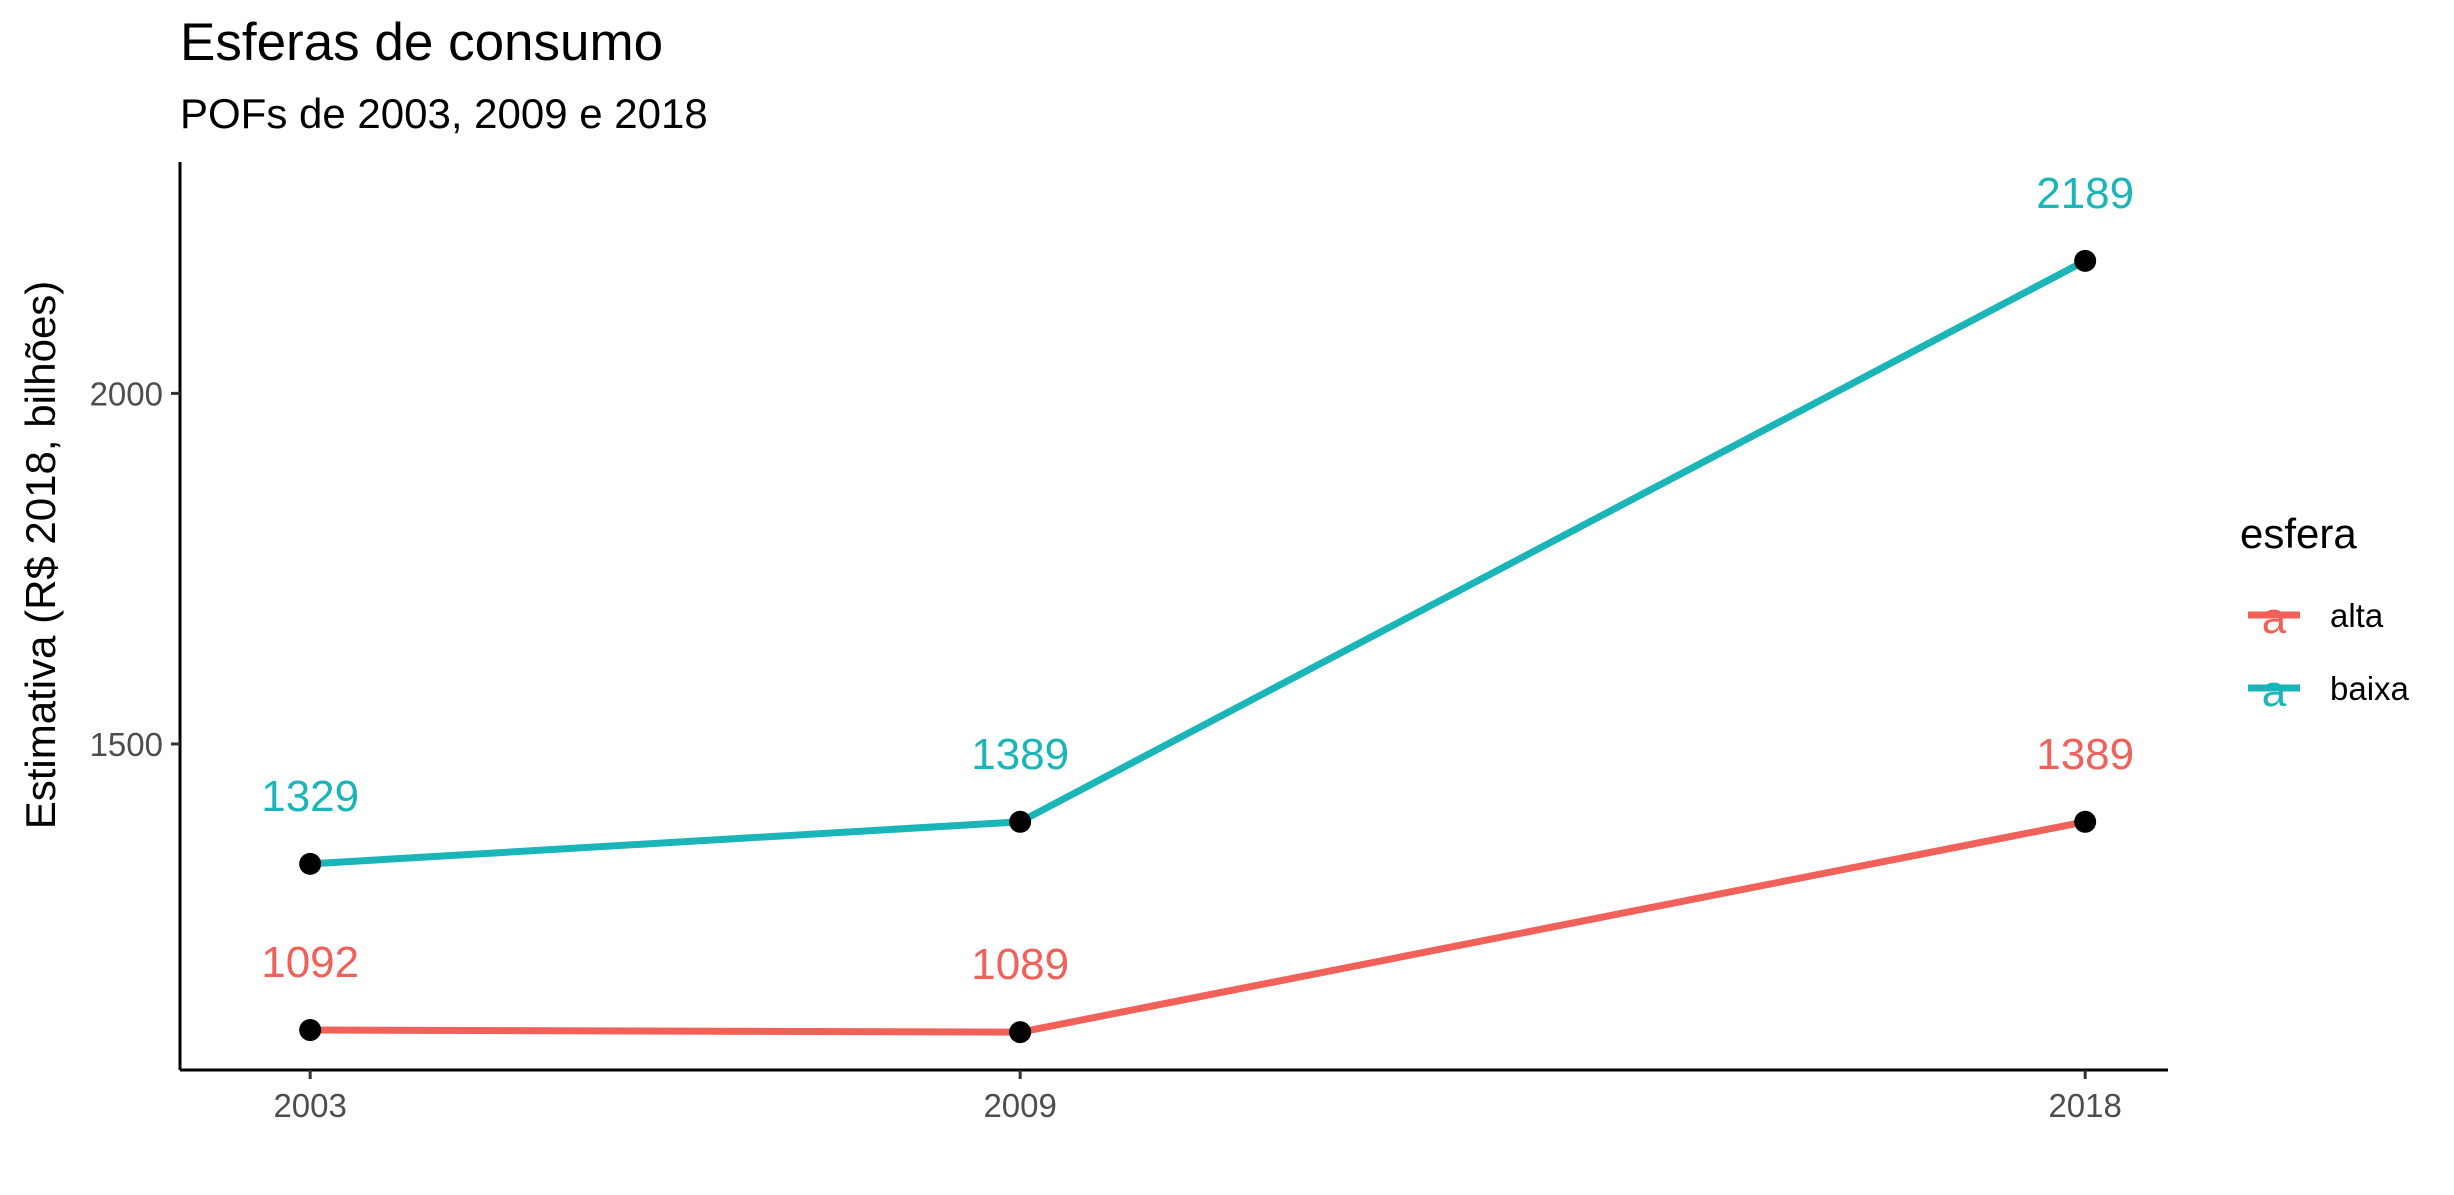 This screenshot has width=2454, height=1195. What do you see at coordinates (2085, 754) in the screenshot?
I see `data-label-alta-2018: 1389` at bounding box center [2085, 754].